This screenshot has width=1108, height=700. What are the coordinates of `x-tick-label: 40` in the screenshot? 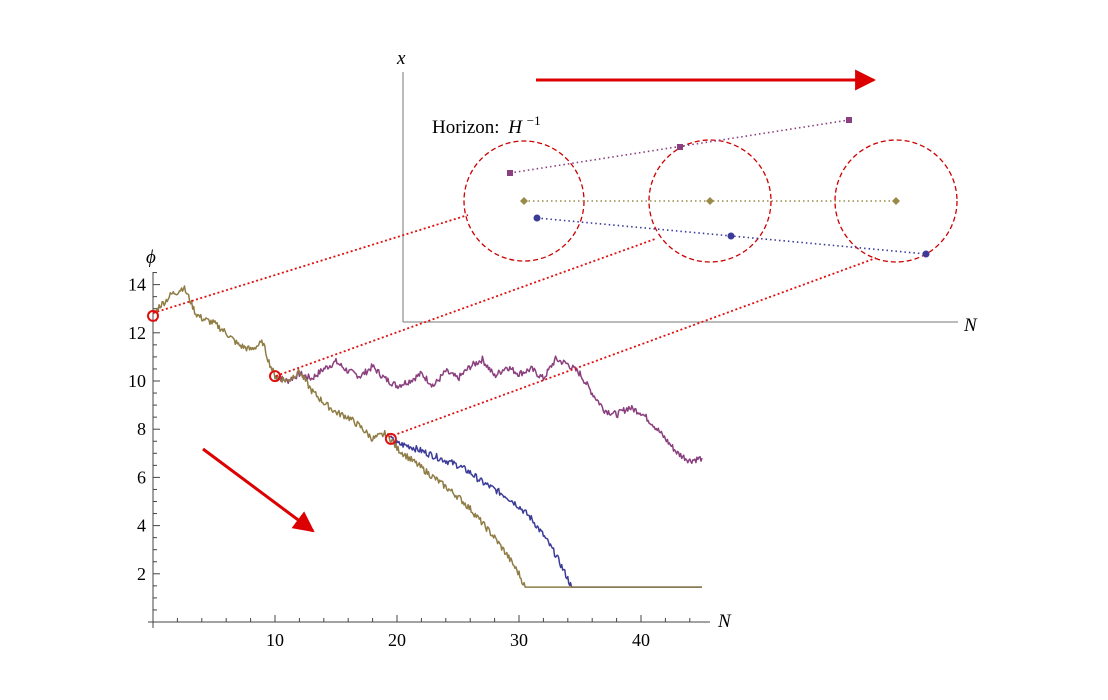 It's located at (641, 640).